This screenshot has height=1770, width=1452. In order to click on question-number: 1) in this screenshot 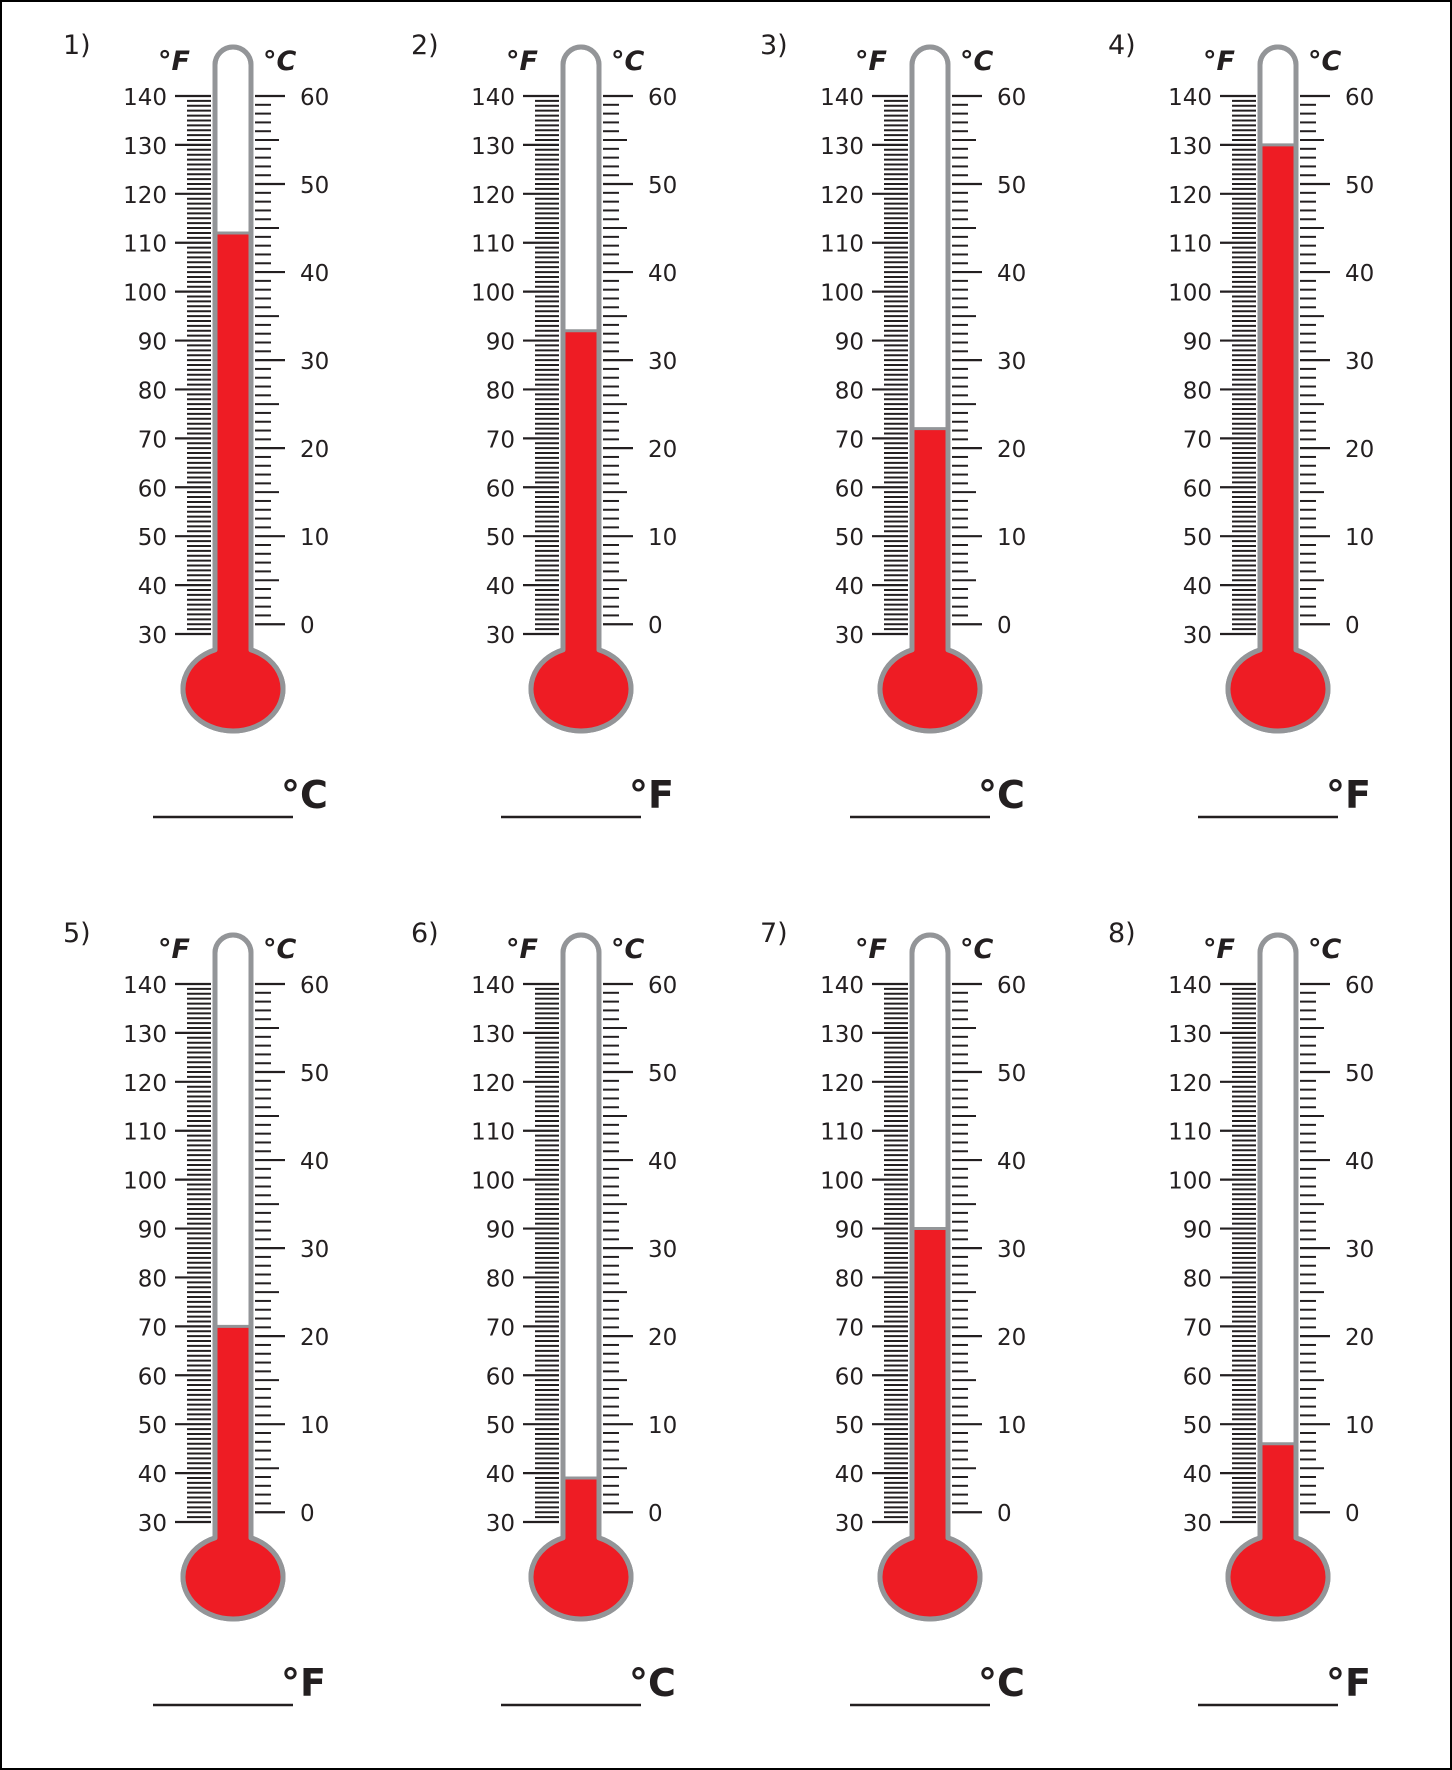, I will do `click(77, 45)`.